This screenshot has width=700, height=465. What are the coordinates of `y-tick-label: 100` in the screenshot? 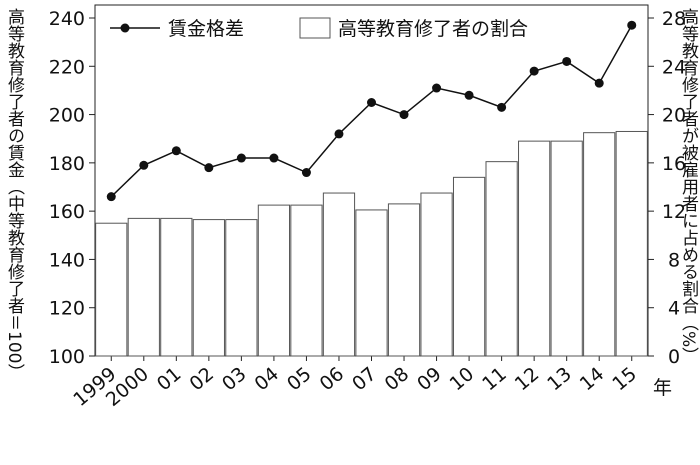 It's located at (67, 357).